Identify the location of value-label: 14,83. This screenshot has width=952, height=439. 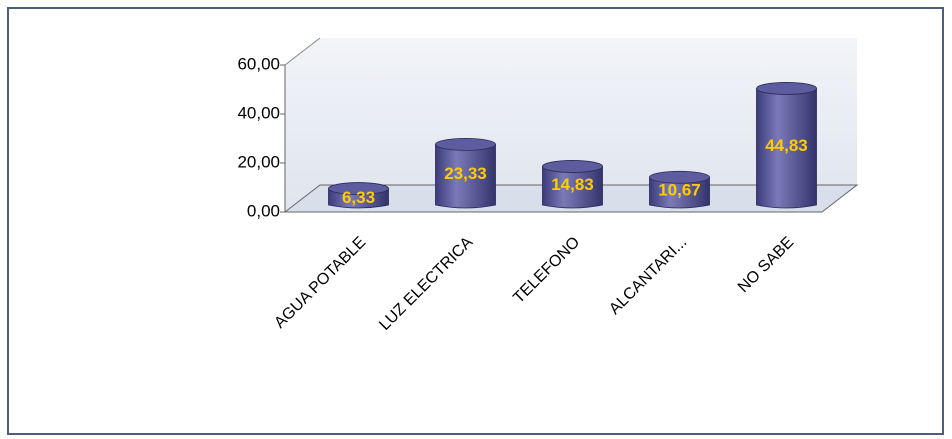
(572, 184).